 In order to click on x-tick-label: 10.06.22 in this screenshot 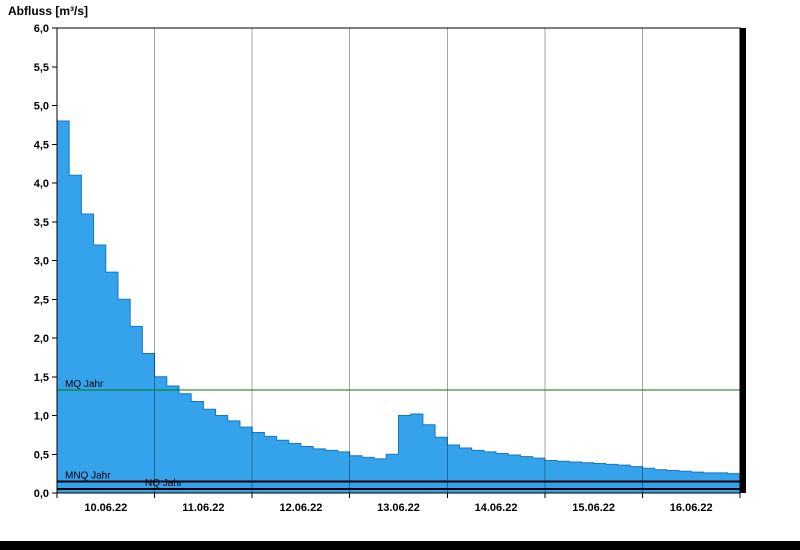, I will do `click(105, 508)`.